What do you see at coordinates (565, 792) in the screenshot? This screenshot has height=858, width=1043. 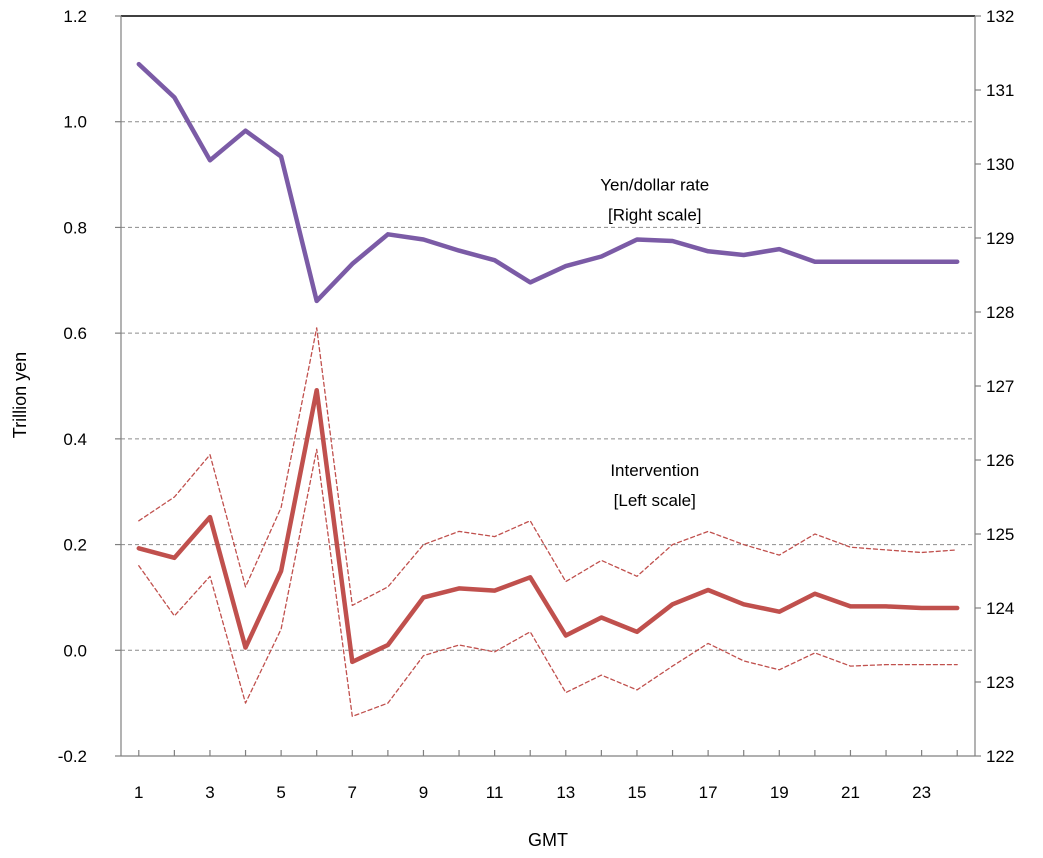 I see `x-tick-label: 13` at bounding box center [565, 792].